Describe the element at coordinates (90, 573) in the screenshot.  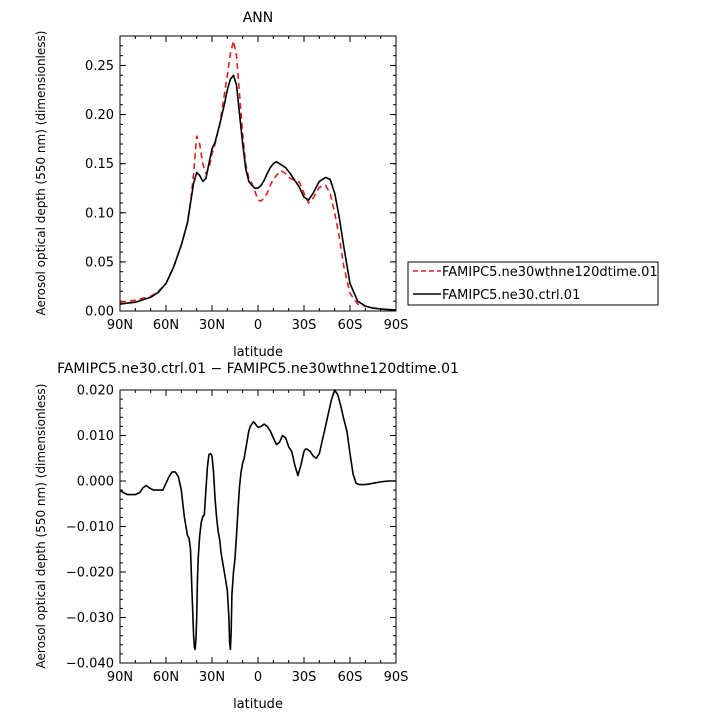
I see `y-tick-label: −0.020` at that location.